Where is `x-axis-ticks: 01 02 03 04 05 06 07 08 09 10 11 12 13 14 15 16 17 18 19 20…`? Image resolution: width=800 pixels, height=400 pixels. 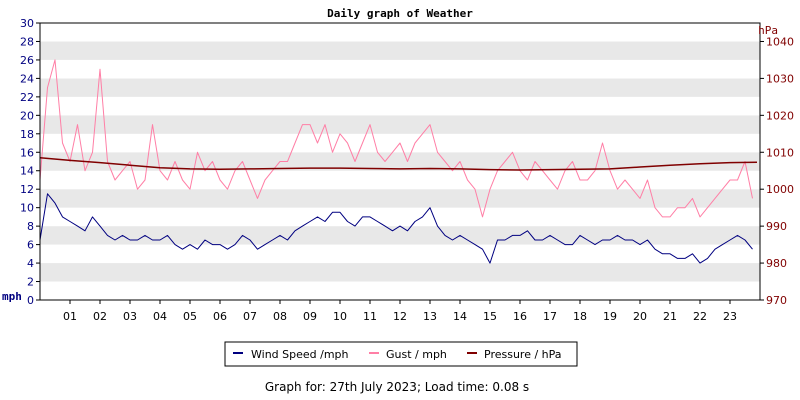
x-axis-ticks: 01 02 03 04 05 06 07 08 09 10 11 12 13 14 15 16 17 18 19 20… is located at coordinates (400, 311).